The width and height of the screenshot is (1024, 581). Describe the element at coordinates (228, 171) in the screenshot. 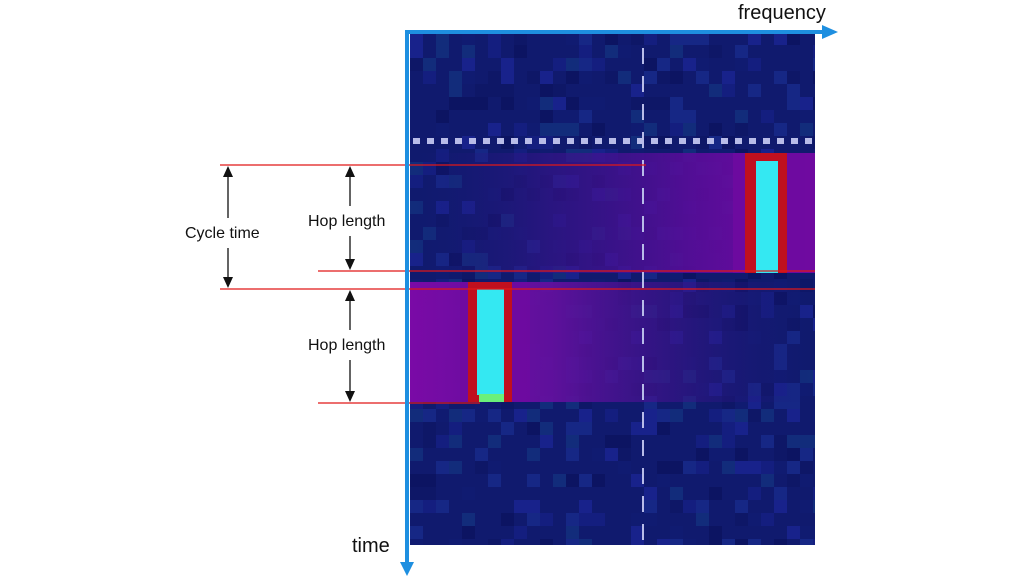

I see `cycle-time-arrow-head-top` at that location.